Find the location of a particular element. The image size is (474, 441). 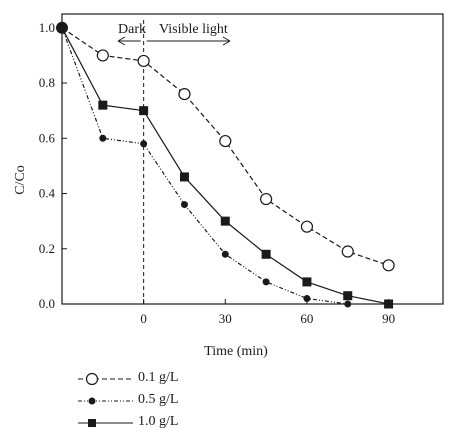

x-axis-title: Time (min) is located at coordinates (236, 351).